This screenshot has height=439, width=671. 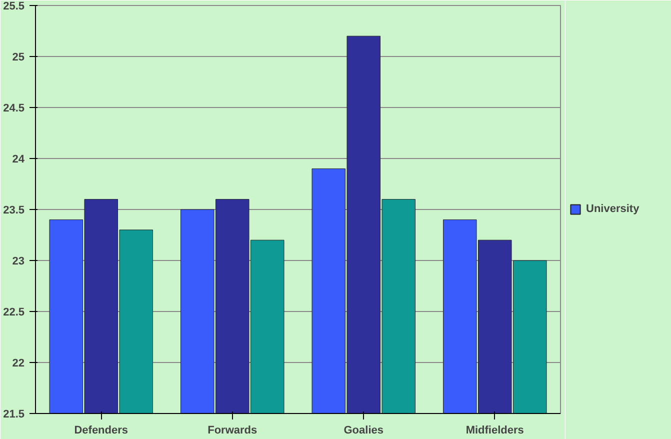 What do you see at coordinates (14, 210) in the screenshot?
I see `y-tick-label: 23.5` at bounding box center [14, 210].